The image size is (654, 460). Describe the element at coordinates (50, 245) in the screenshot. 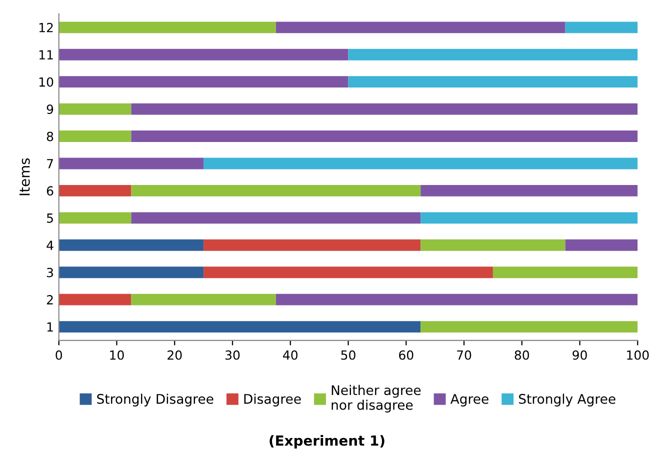

I see `y-tick-label: 4` at that location.